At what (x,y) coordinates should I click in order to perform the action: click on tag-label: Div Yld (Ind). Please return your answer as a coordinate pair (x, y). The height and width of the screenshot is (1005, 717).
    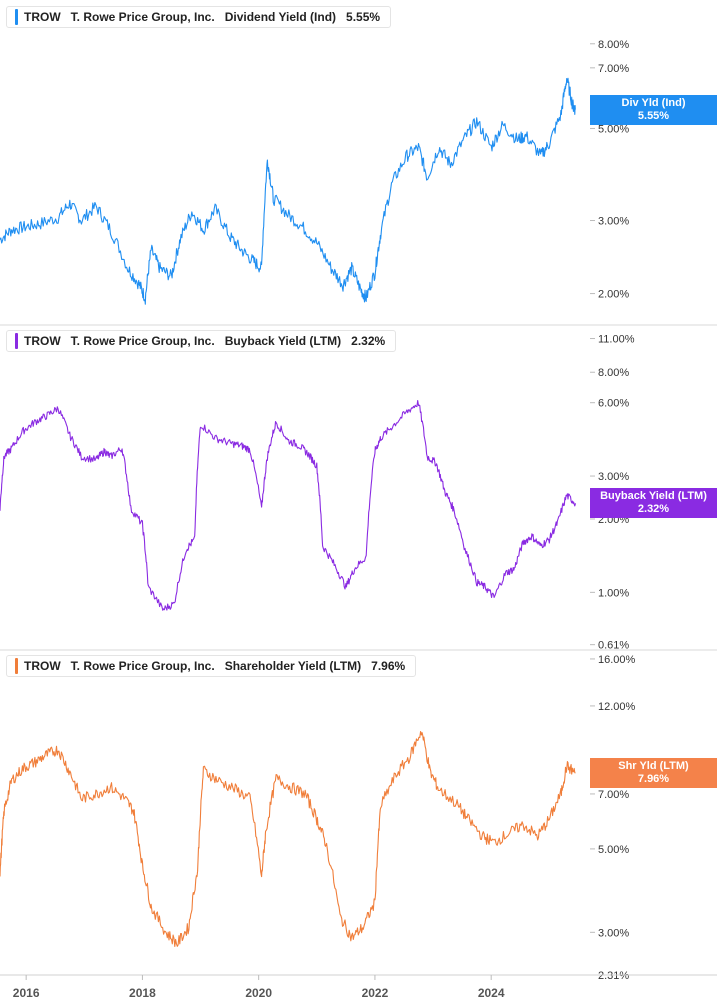
    Looking at the image, I should click on (653, 102).